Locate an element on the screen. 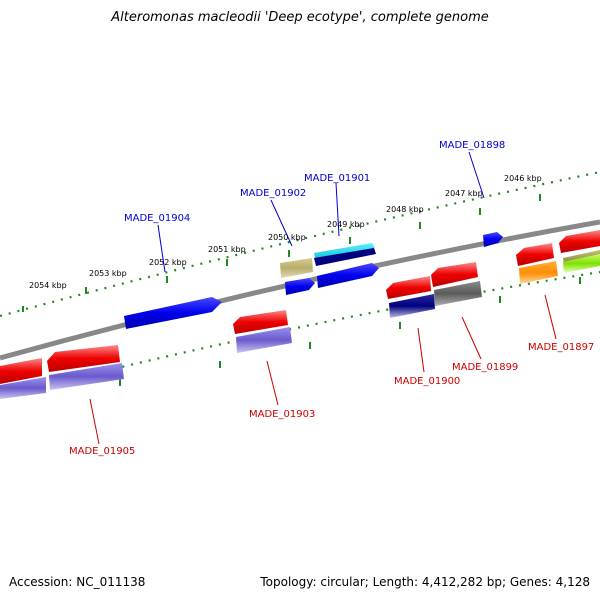 This screenshot has height=600, width=600. gene-label-made-01904: MADE_01904 is located at coordinates (157, 218).